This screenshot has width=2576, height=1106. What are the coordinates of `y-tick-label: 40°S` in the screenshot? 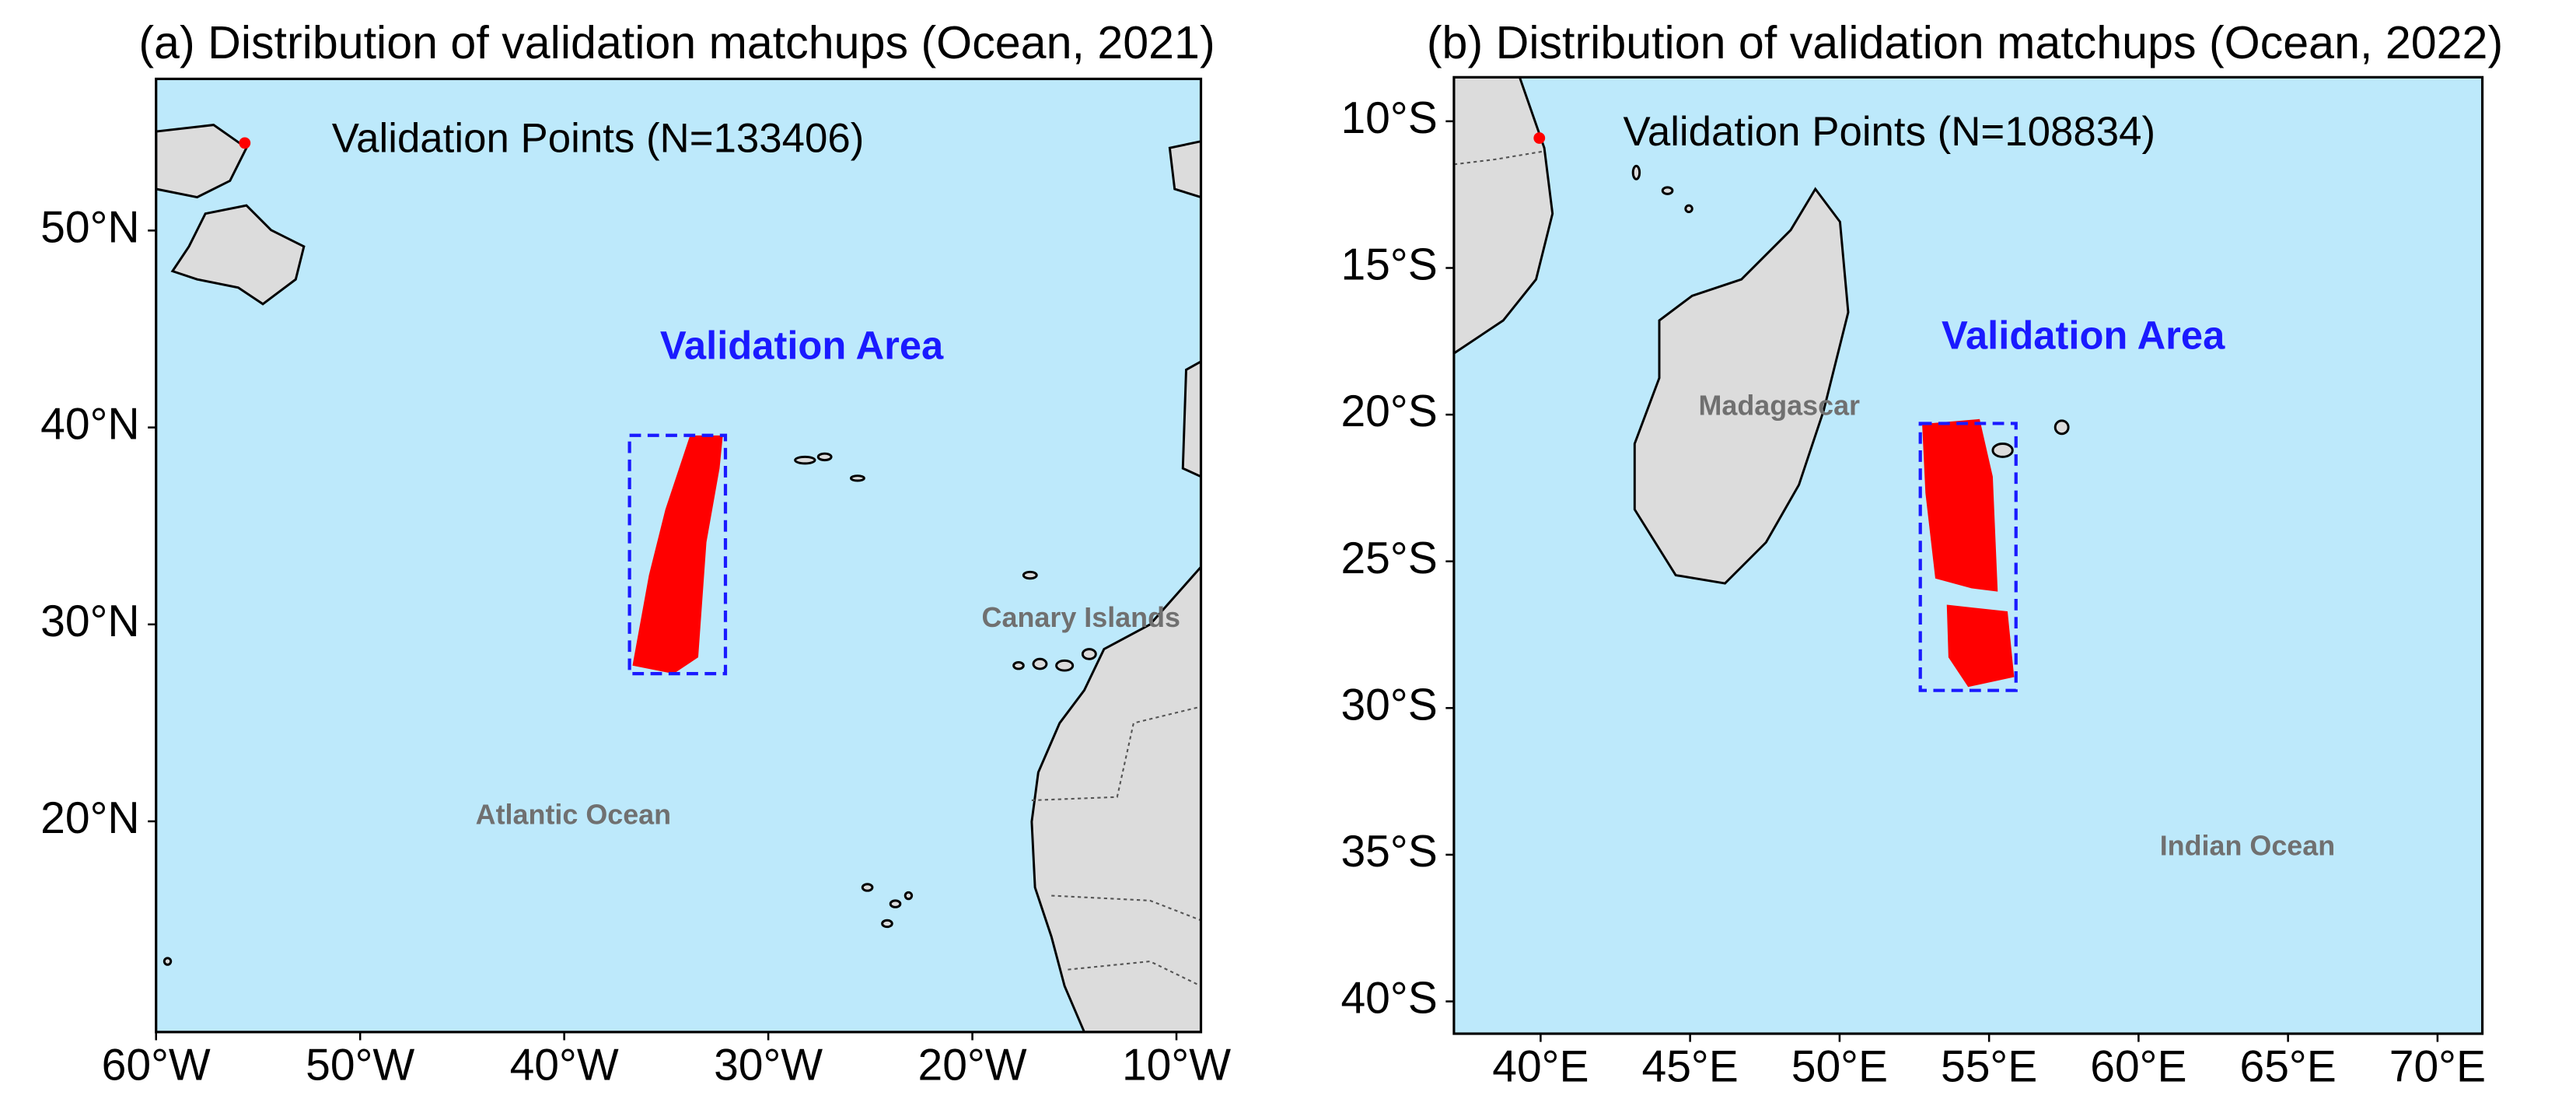 It's located at (1388, 999).